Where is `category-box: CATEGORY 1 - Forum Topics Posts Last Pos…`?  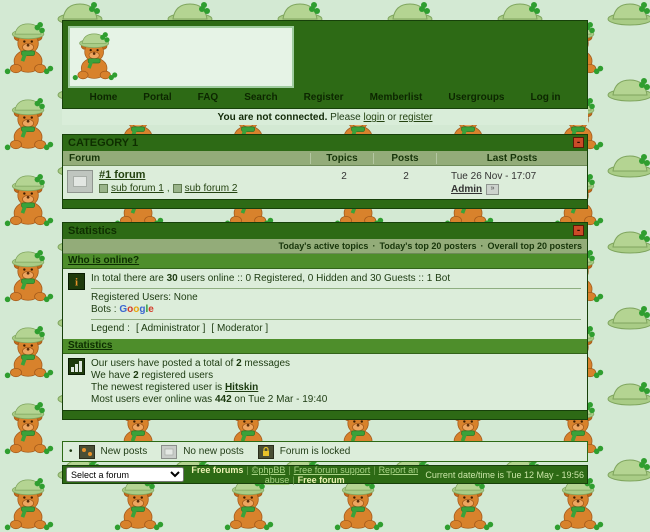
category-box: CATEGORY 1 - Forum Topics Posts Last Pos… is located at coordinates (325, 171).